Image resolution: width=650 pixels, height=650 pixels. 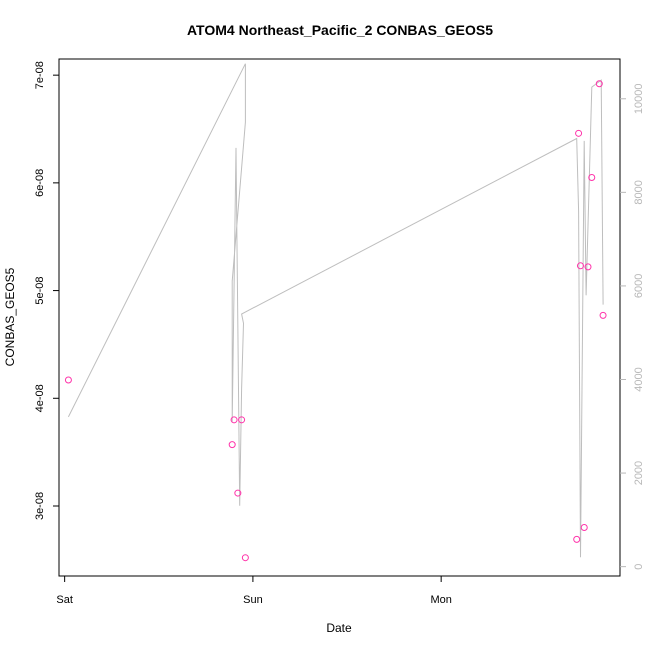 I want to click on y-tick-label: 3e-08, so click(x=40, y=506).